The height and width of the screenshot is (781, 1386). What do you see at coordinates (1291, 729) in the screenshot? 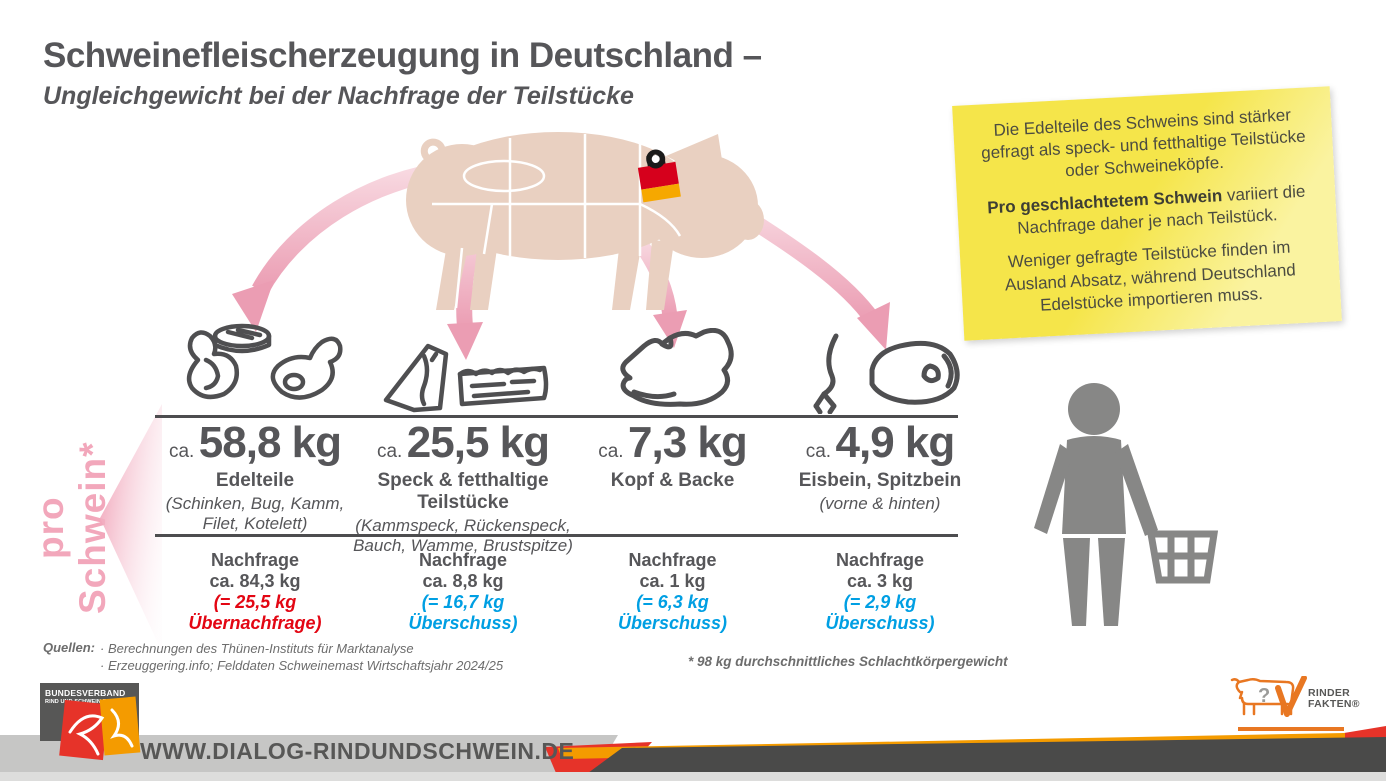
I see `rinderfakten-underline` at bounding box center [1291, 729].